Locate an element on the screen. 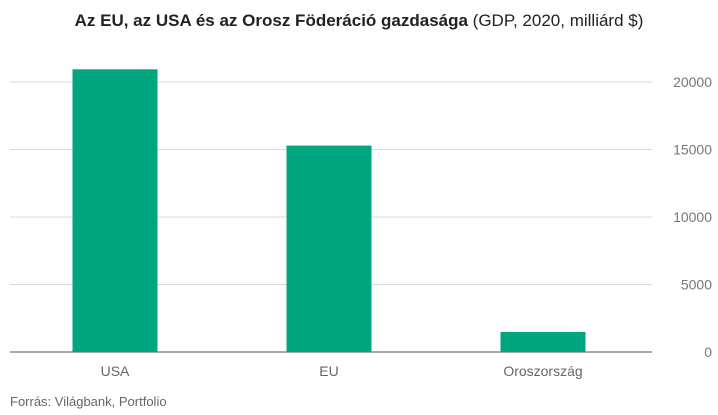 The width and height of the screenshot is (718, 415). y-tick-label: 5000 is located at coordinates (696, 285).